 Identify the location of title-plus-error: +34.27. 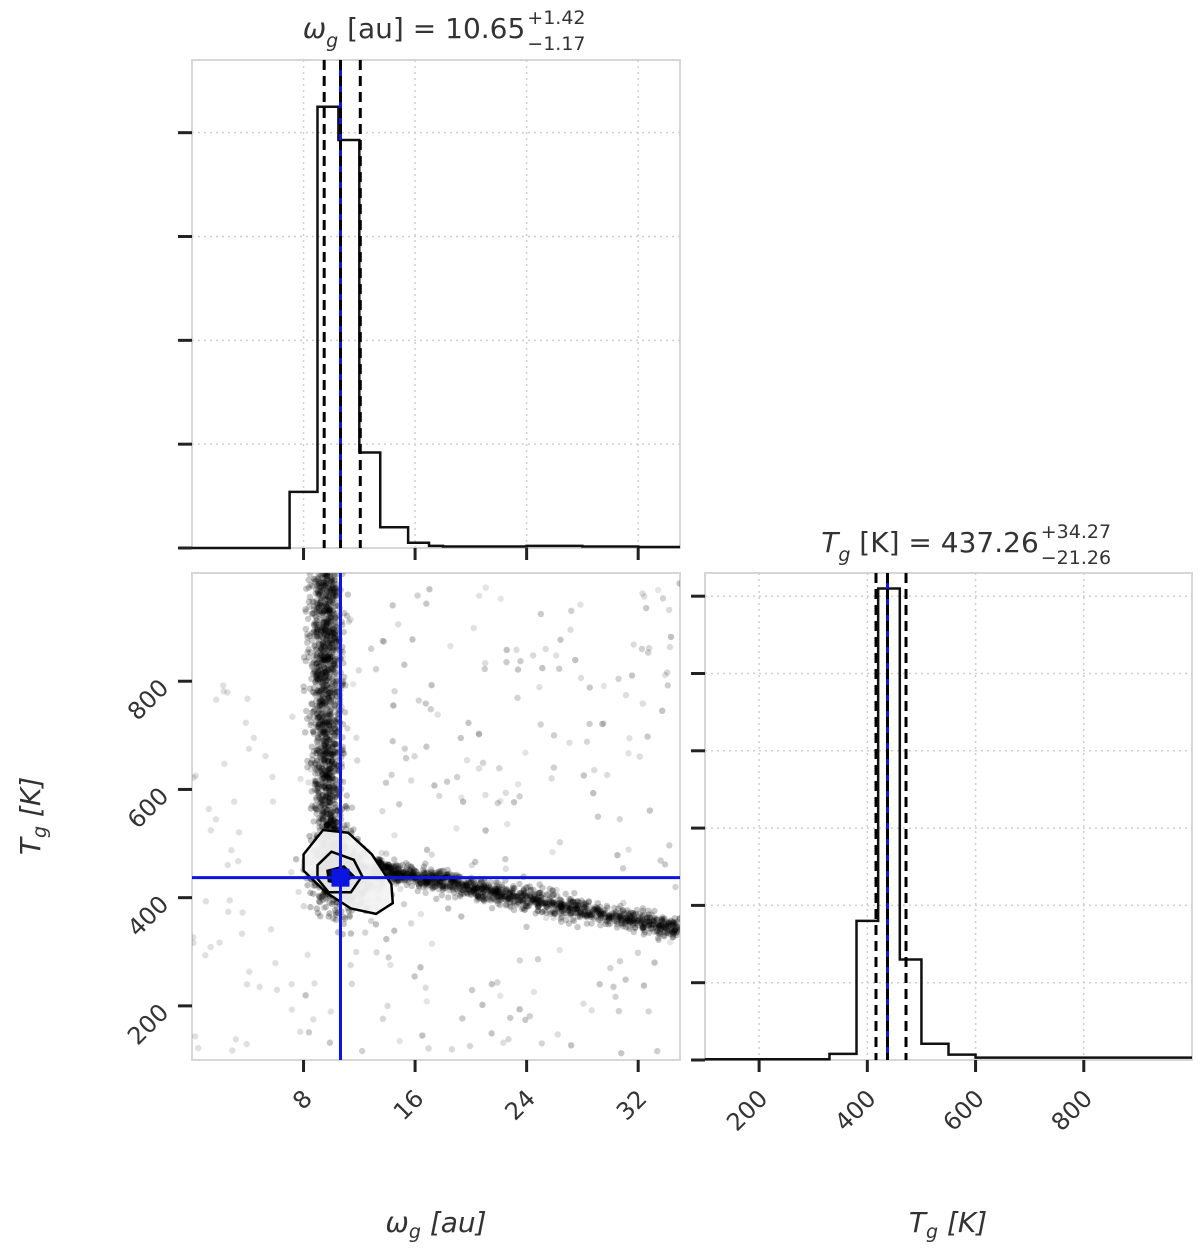
(1076, 532).